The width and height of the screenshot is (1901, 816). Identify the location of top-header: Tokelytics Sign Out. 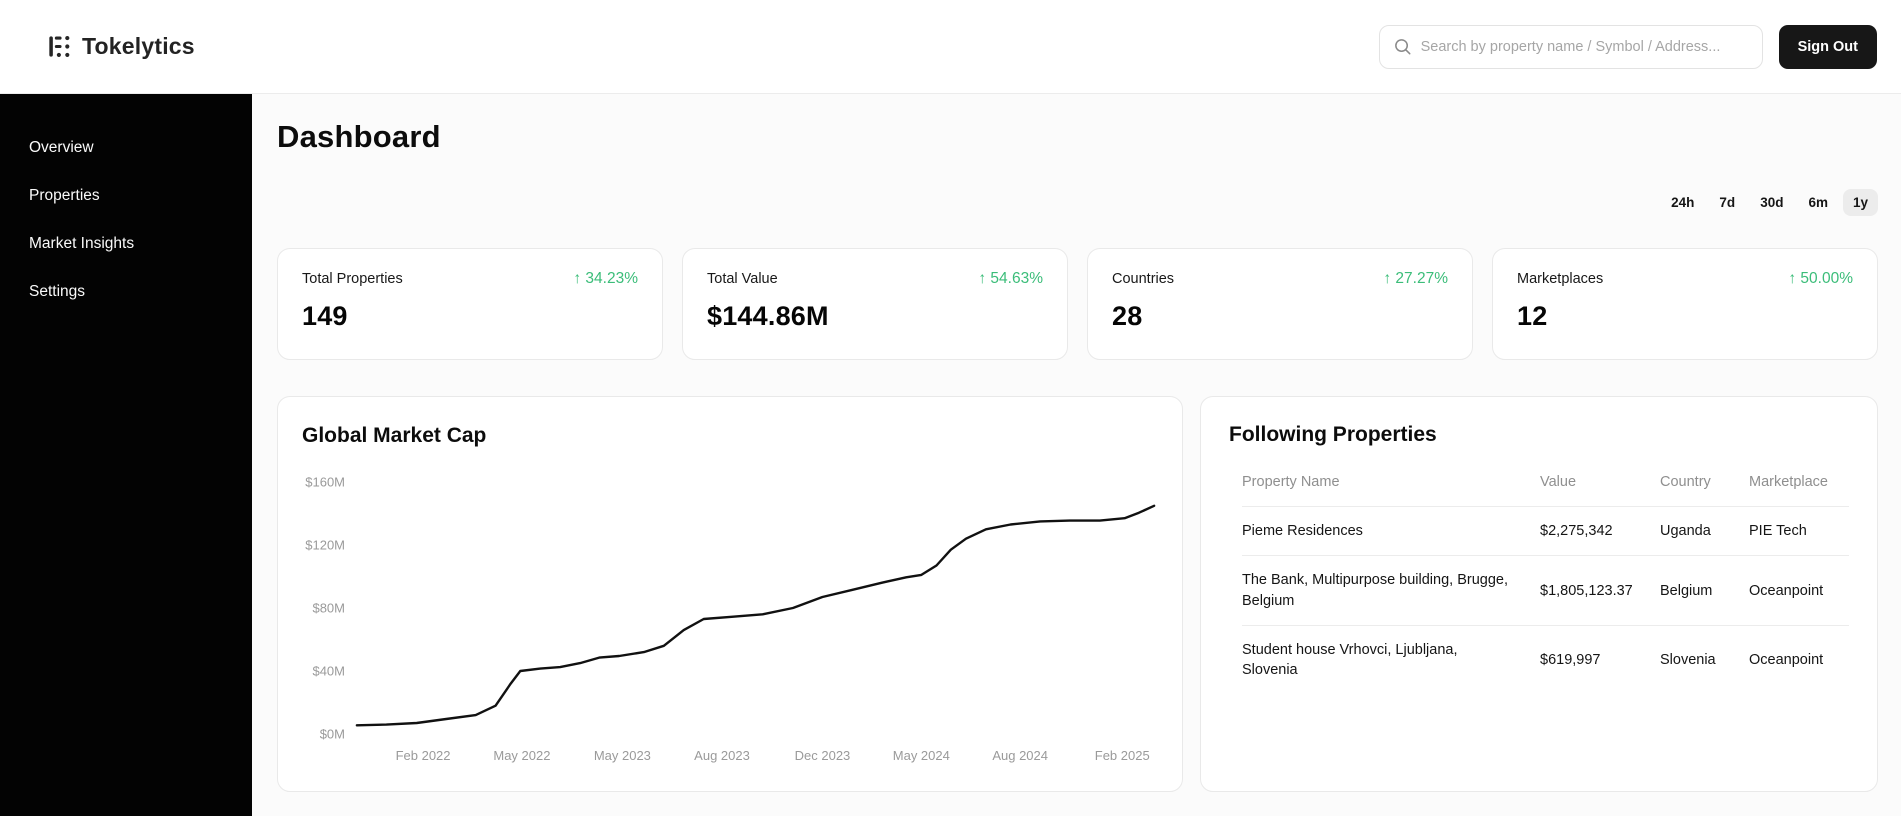
(950, 47).